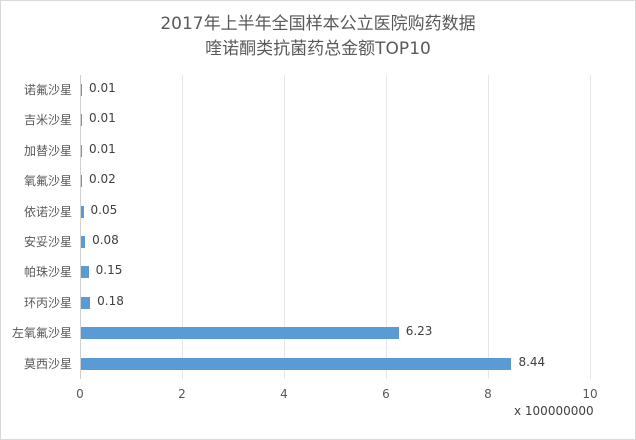  I want to click on chart-title-line1: 2017年上半年全国样本公立医院购药数据, so click(318, 24).